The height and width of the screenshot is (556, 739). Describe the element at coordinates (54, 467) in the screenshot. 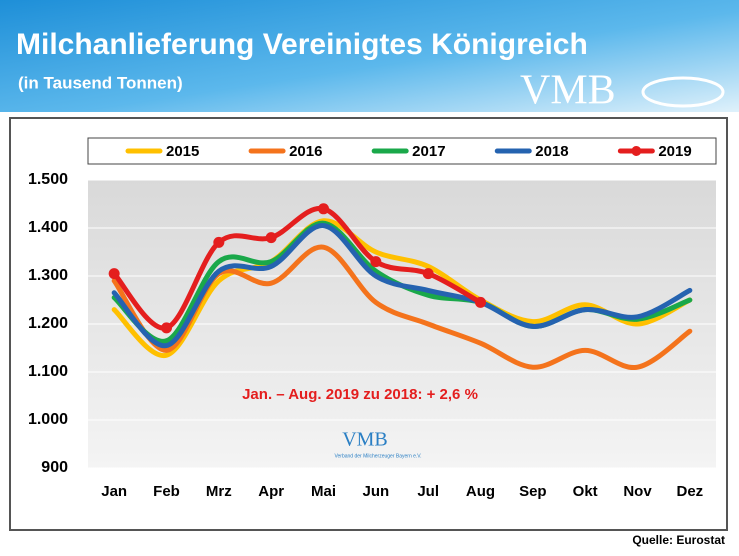

I see `y-tick-label: 900` at that location.